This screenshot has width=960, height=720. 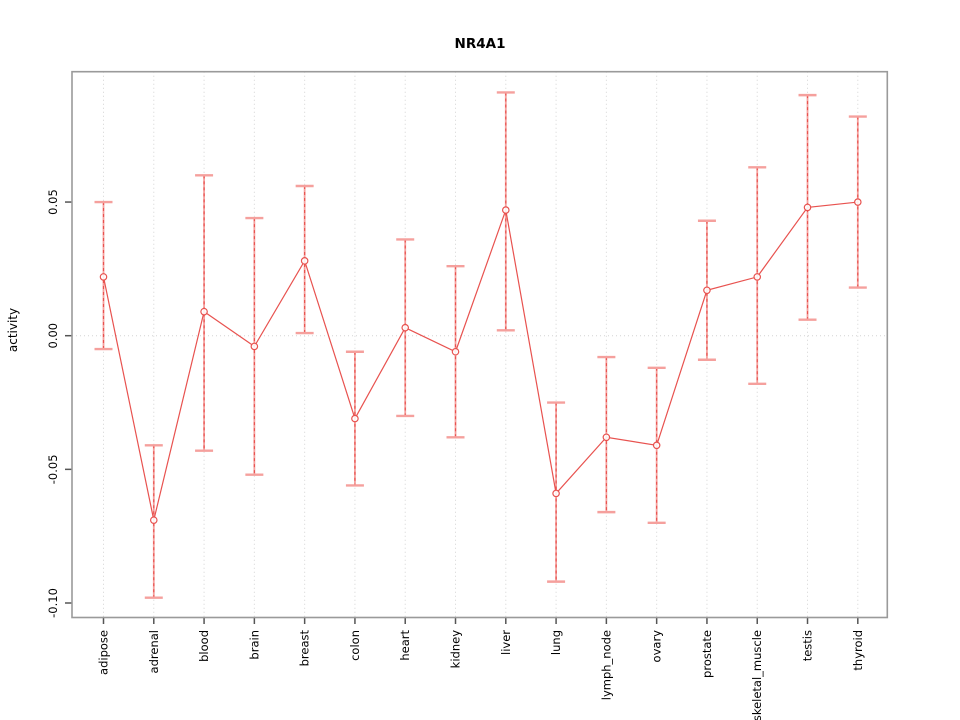 What do you see at coordinates (808, 645) in the screenshot?
I see `x-tick-label: testis` at bounding box center [808, 645].